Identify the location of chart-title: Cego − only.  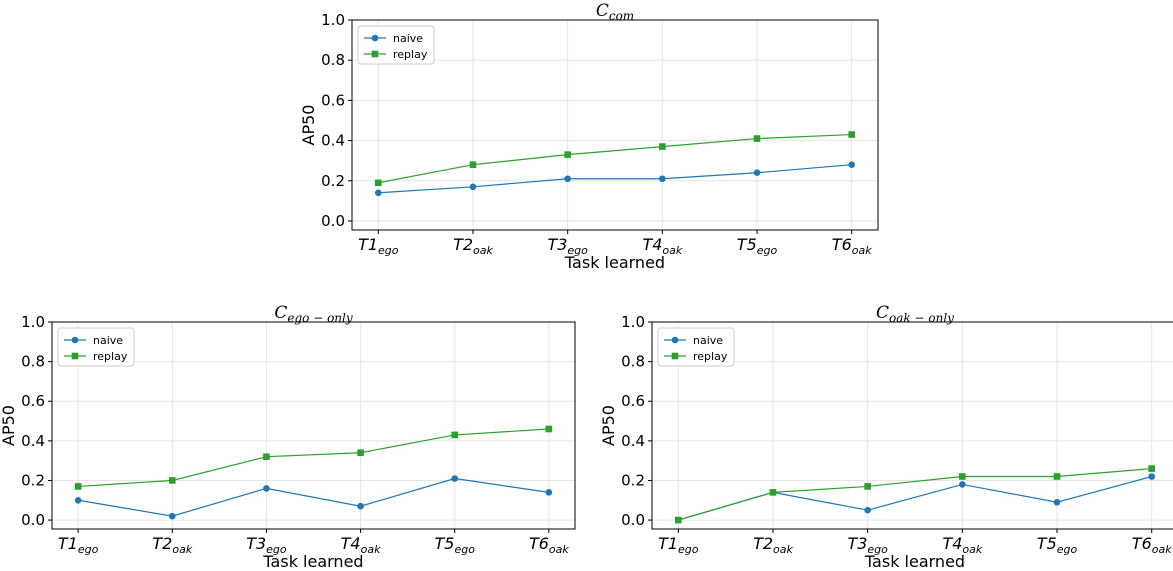
(313, 314).